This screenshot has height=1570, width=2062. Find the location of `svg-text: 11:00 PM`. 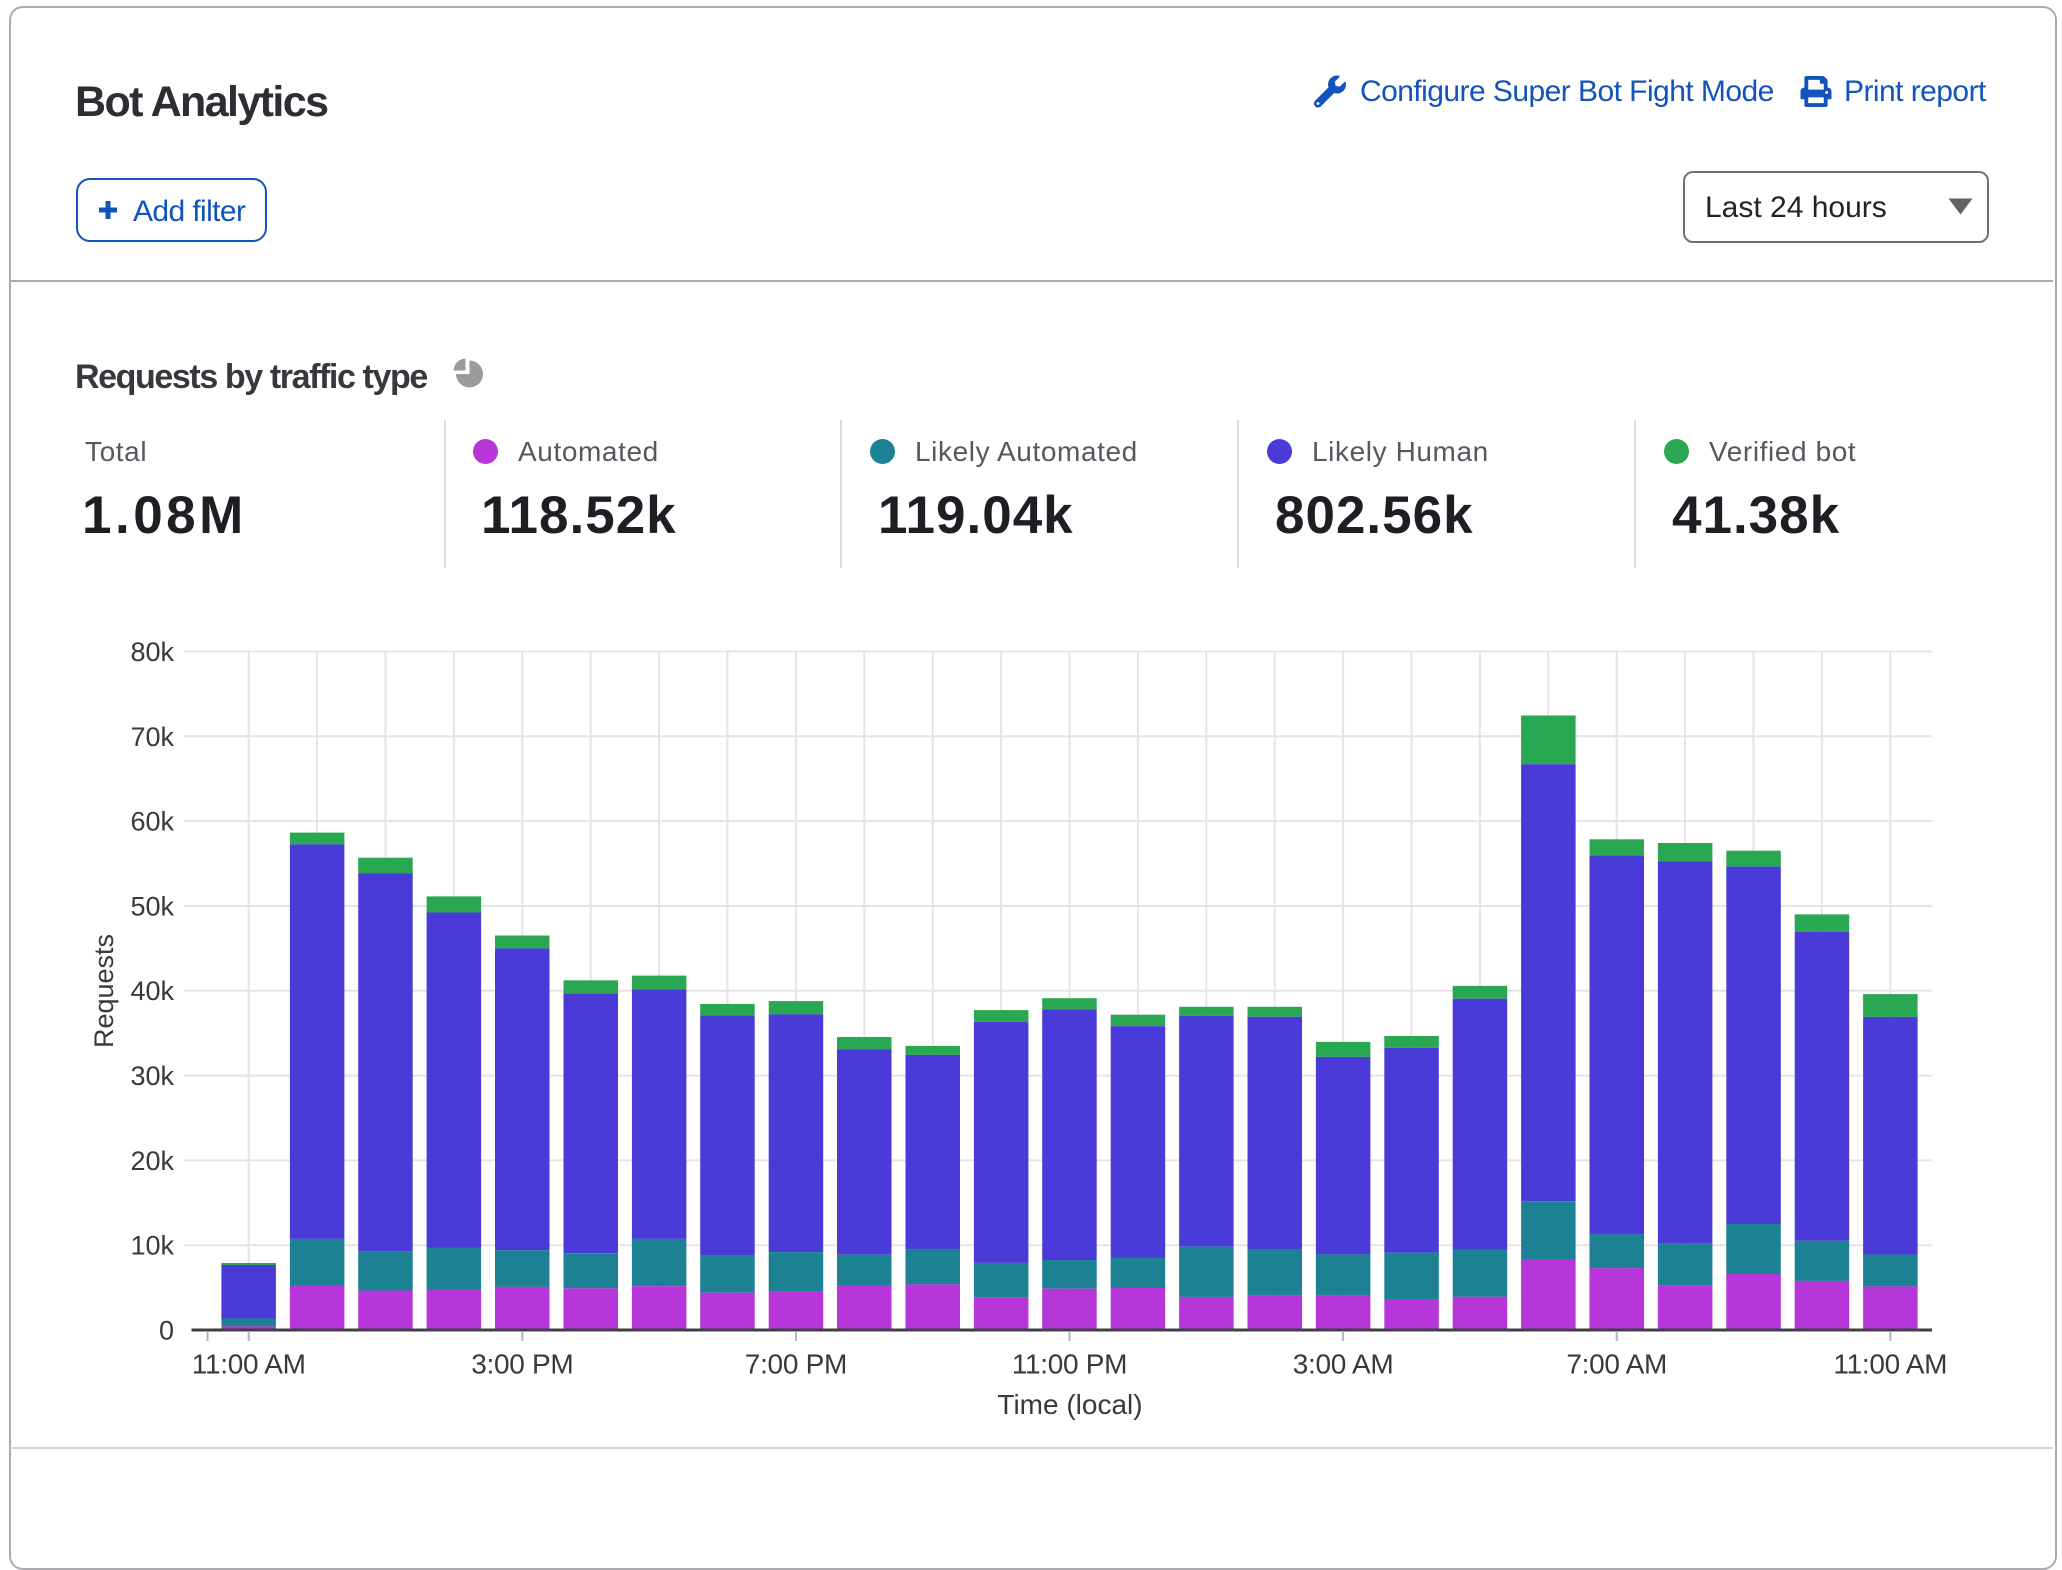

svg-text: 11:00 PM is located at coordinates (1069, 1363).